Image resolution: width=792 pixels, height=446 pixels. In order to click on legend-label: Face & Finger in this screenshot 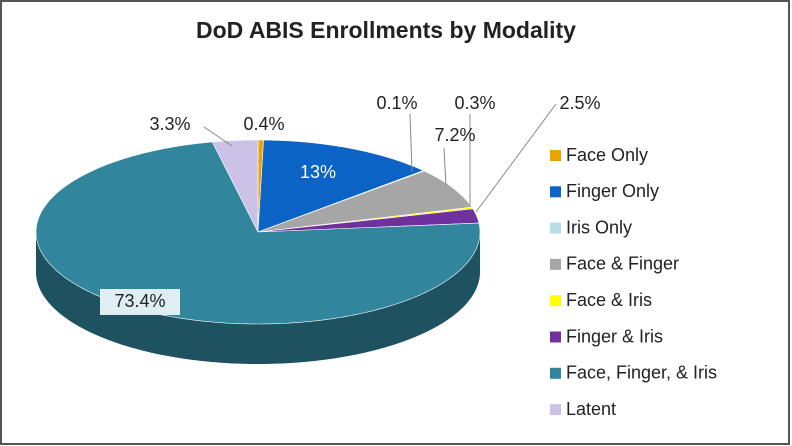, I will do `click(622, 264)`.